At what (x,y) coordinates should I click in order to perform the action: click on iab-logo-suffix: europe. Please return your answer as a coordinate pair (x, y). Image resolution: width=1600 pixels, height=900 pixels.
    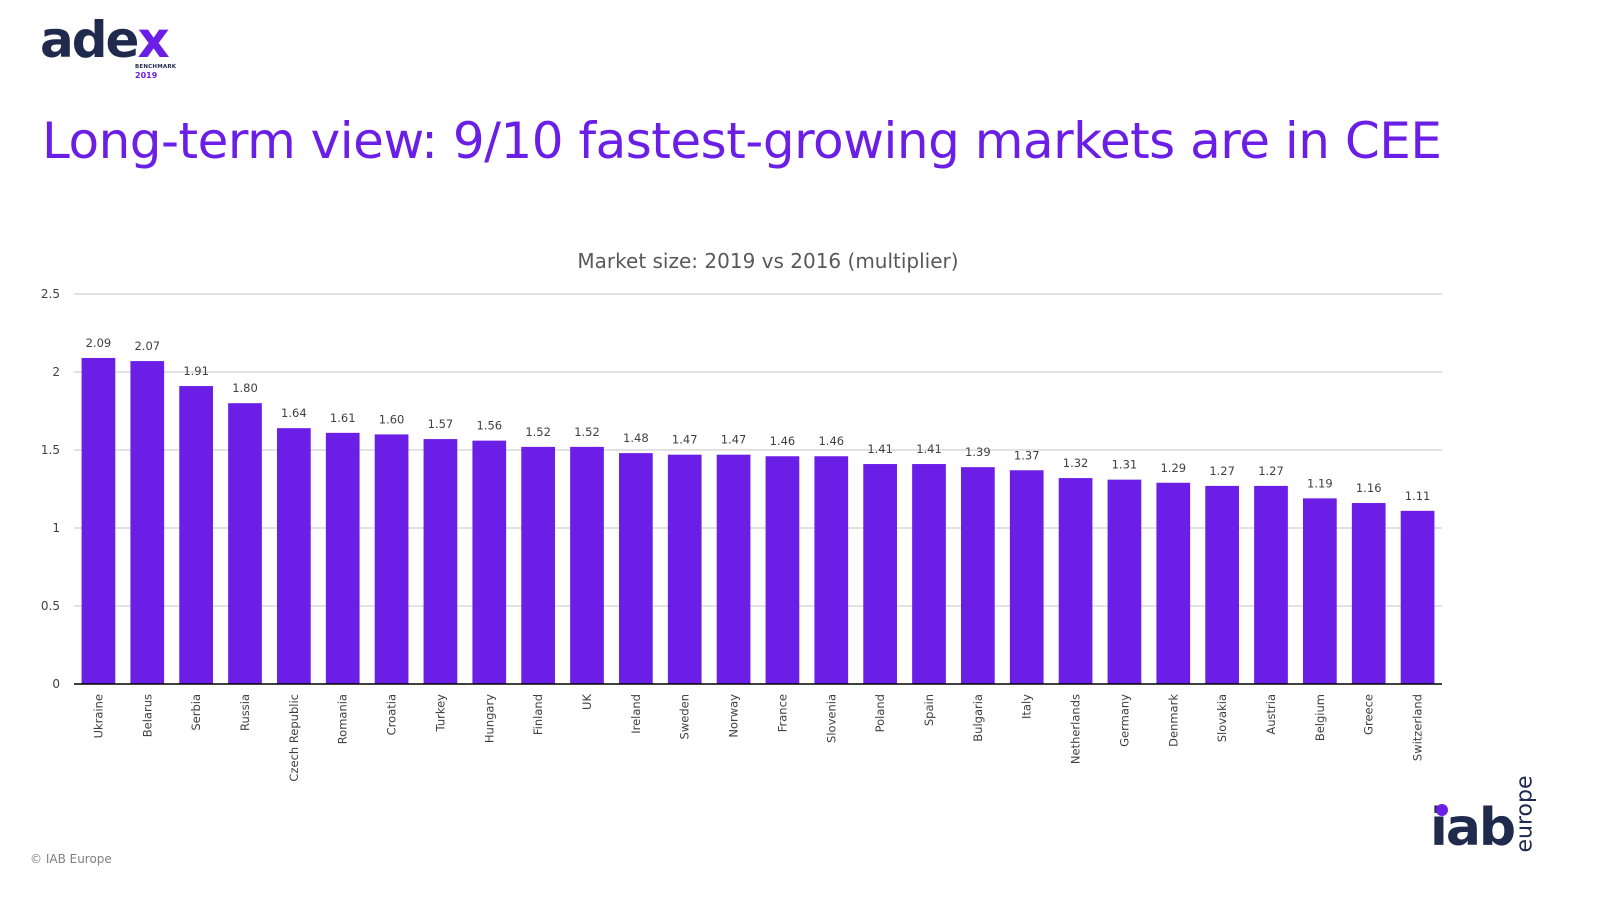
    Looking at the image, I should click on (1525, 814).